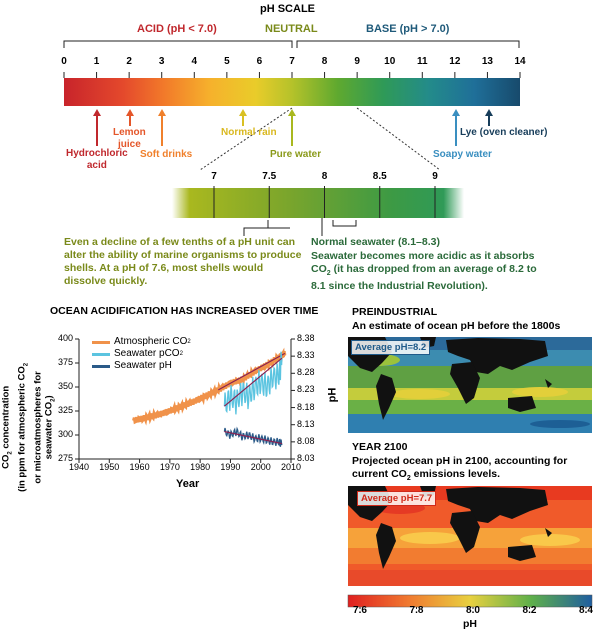  What do you see at coordinates (259, 61) in the screenshot?
I see `scale-tick-label: 6` at bounding box center [259, 61].